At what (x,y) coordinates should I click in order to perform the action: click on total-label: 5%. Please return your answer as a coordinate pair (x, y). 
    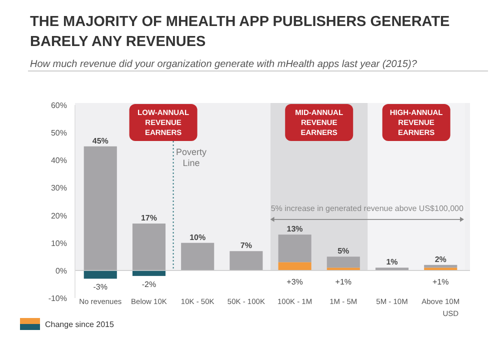
    Looking at the image, I should click on (344, 251).